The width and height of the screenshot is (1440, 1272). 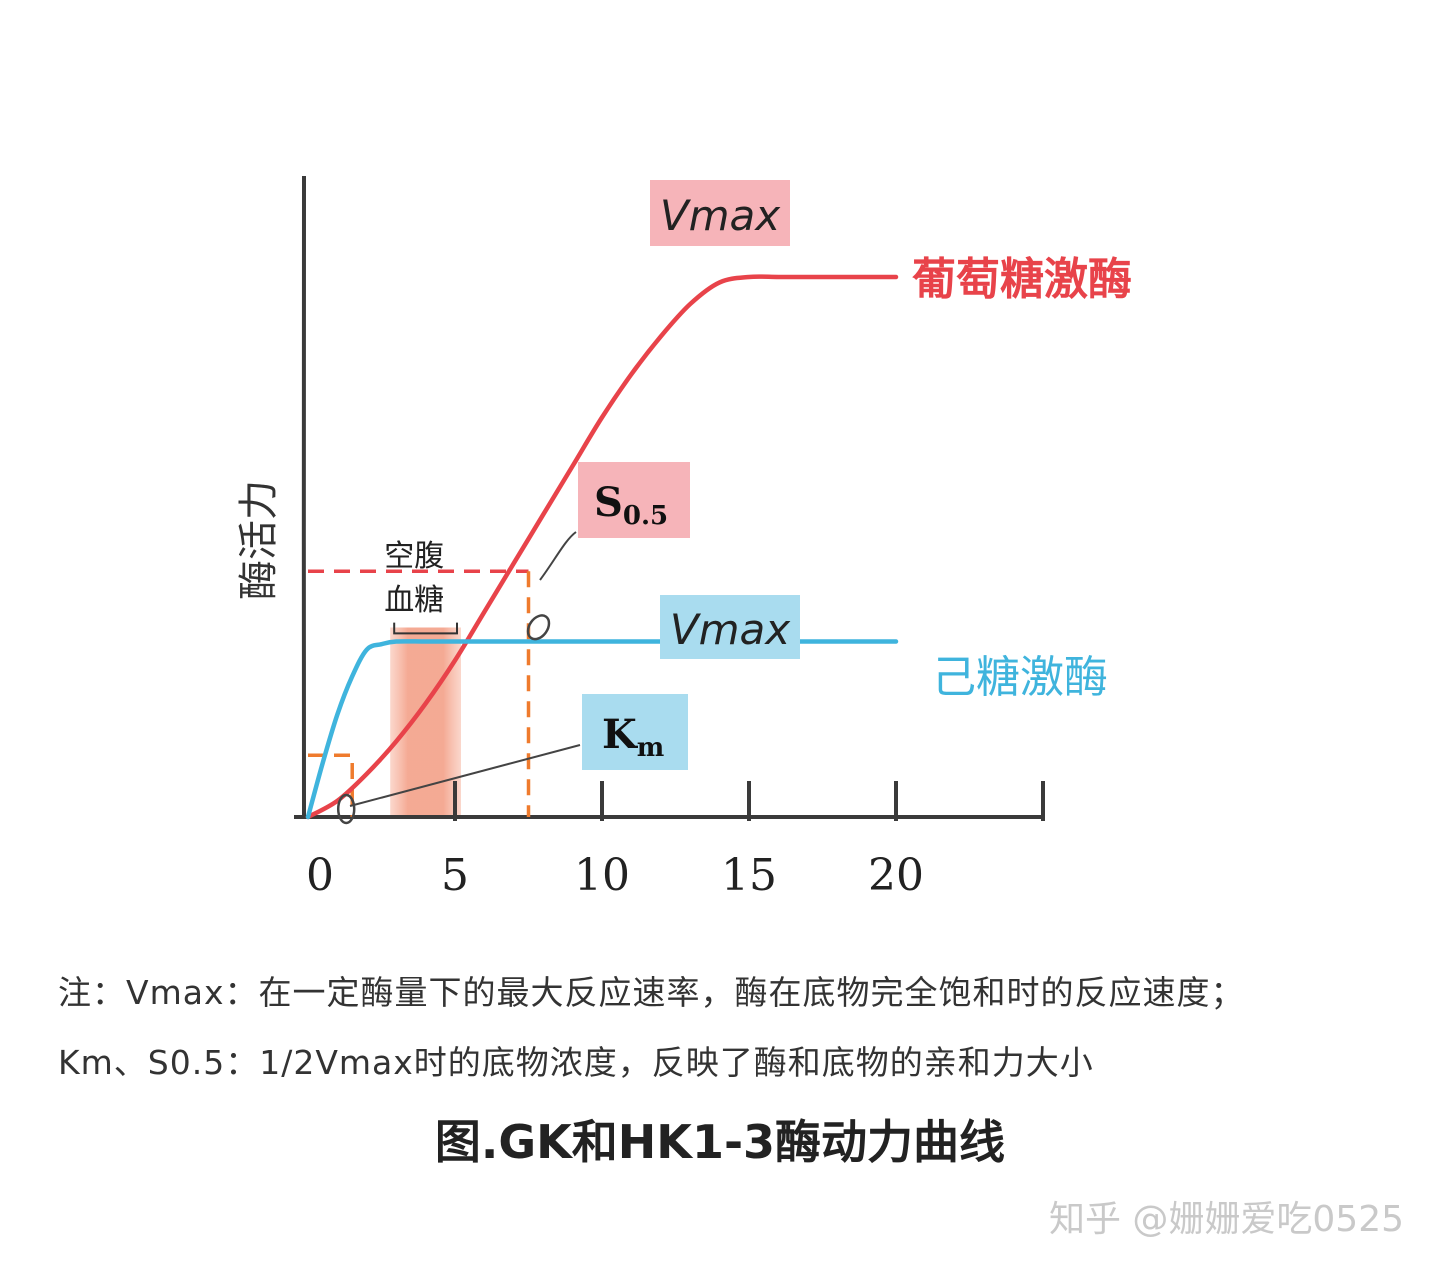 I want to click on vmax-box-gk, so click(x=720, y=213).